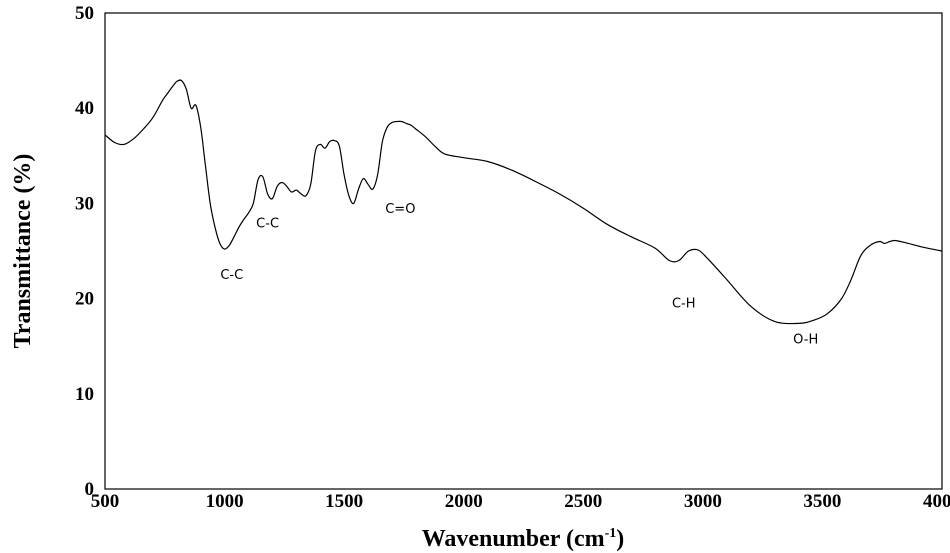 The width and height of the screenshot is (950, 553). What do you see at coordinates (344, 501) in the screenshot?
I see `x-tick-label-1500: 1500` at bounding box center [344, 501].